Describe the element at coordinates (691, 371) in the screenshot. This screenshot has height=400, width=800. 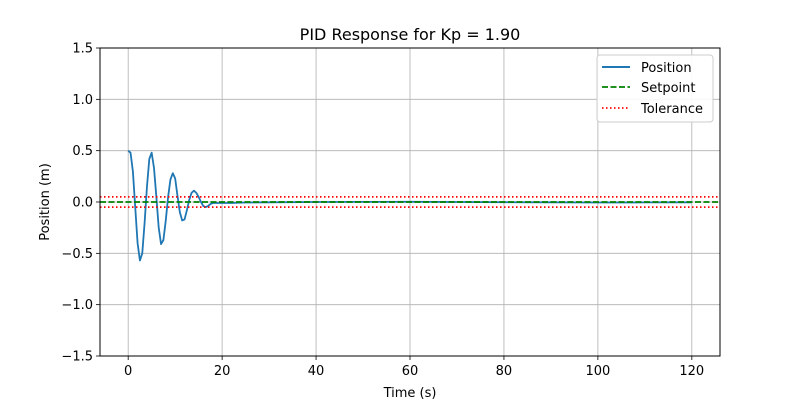
I see `x-tick-label: 120` at that location.